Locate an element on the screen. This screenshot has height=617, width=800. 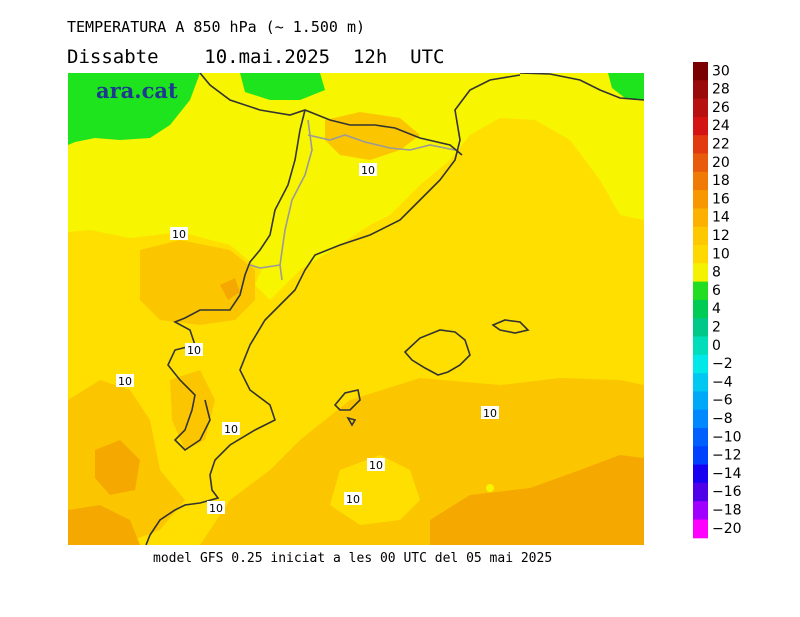
island-menorca is located at coordinates (510, 326).